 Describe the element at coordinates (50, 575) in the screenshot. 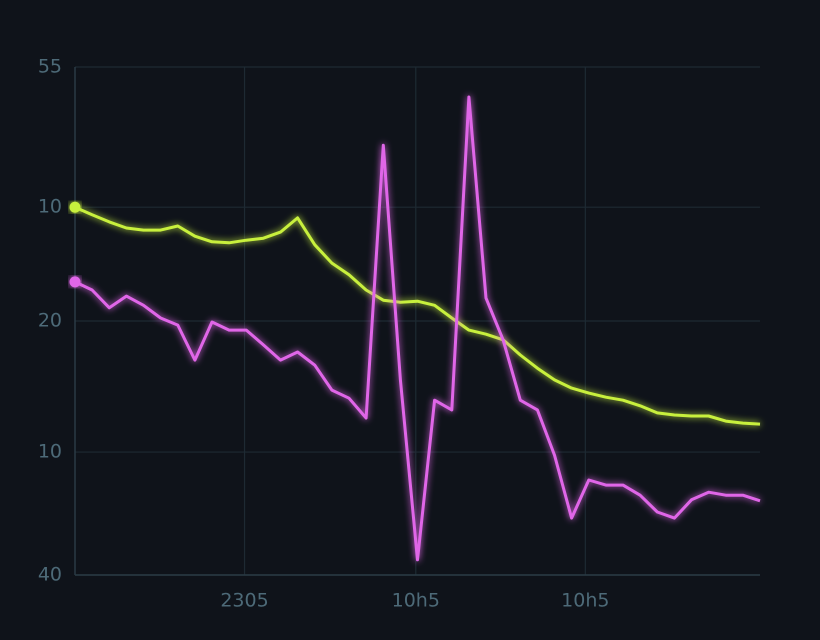

I see `y-tick-label: 40` at that location.